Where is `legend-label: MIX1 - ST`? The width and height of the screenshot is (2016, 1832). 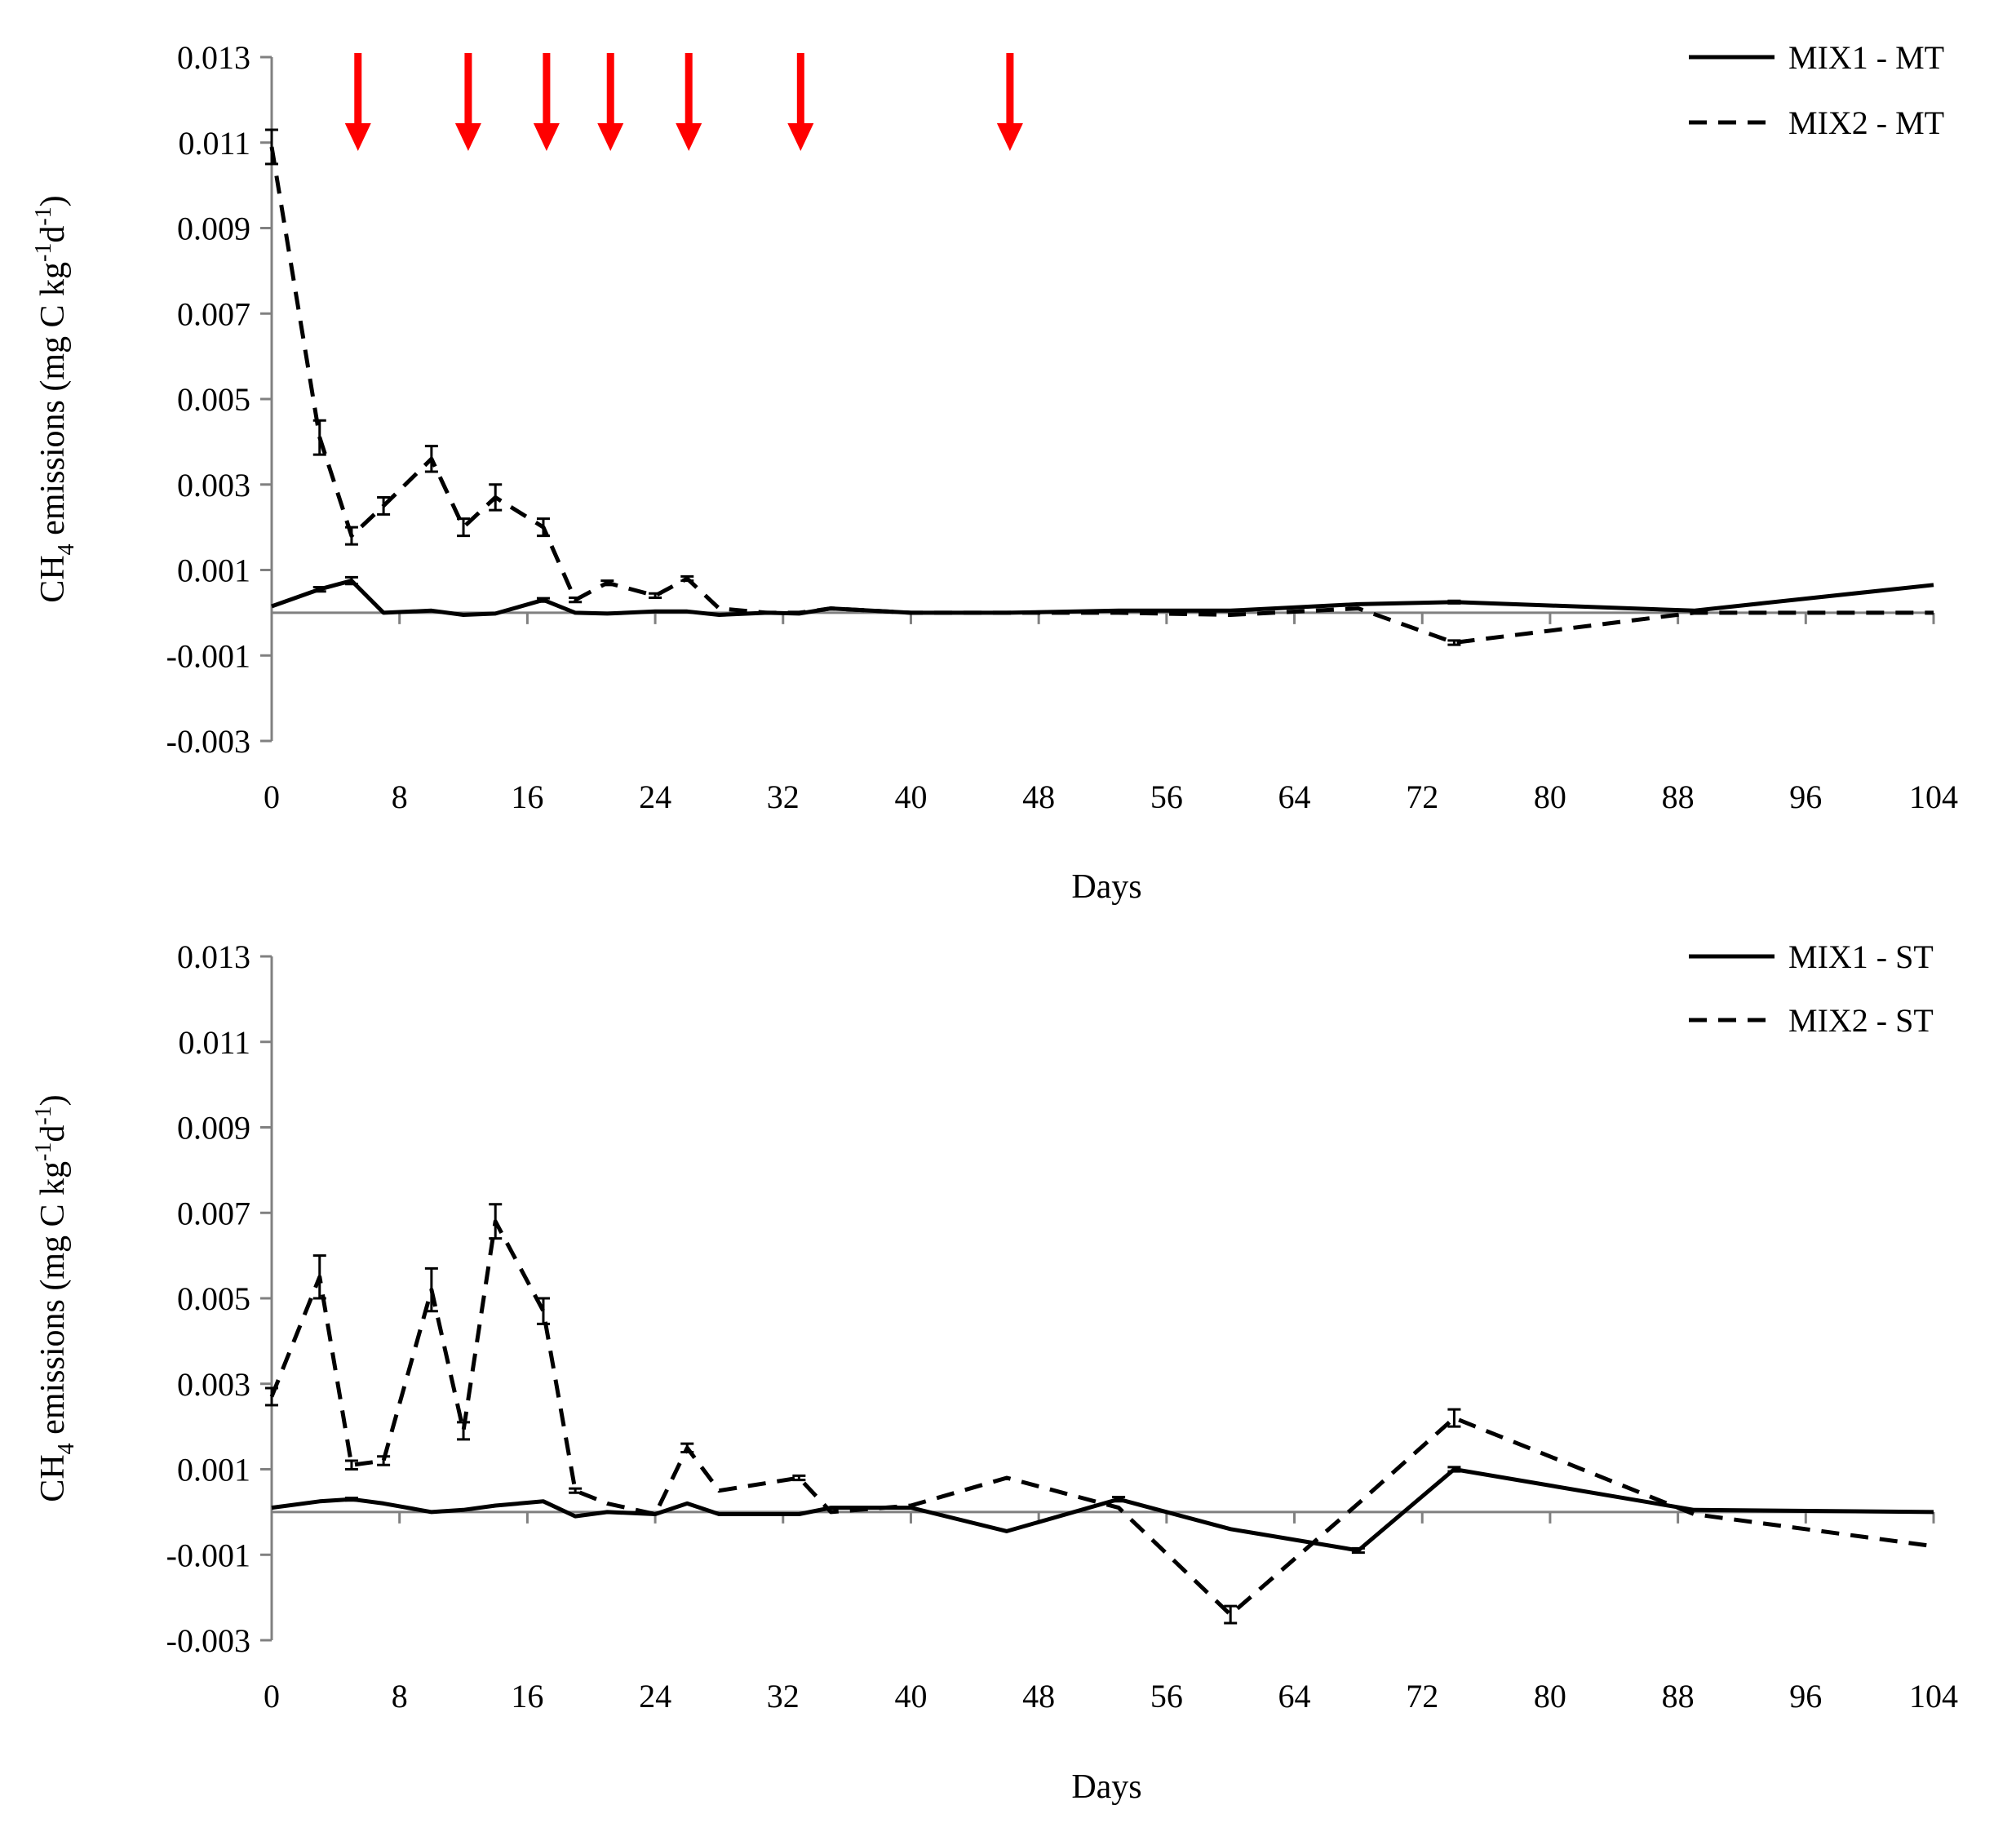 legend-label: MIX1 - ST is located at coordinates (1861, 956).